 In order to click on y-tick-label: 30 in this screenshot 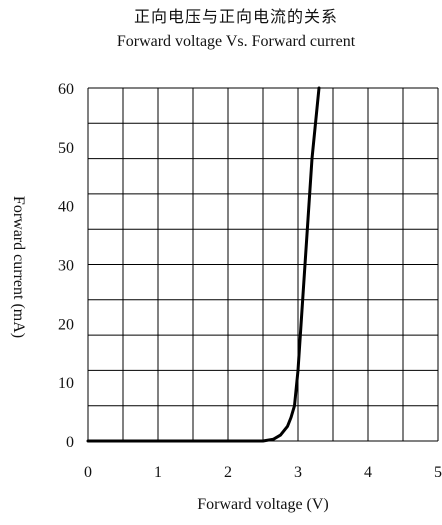, I will do `click(66, 266)`.